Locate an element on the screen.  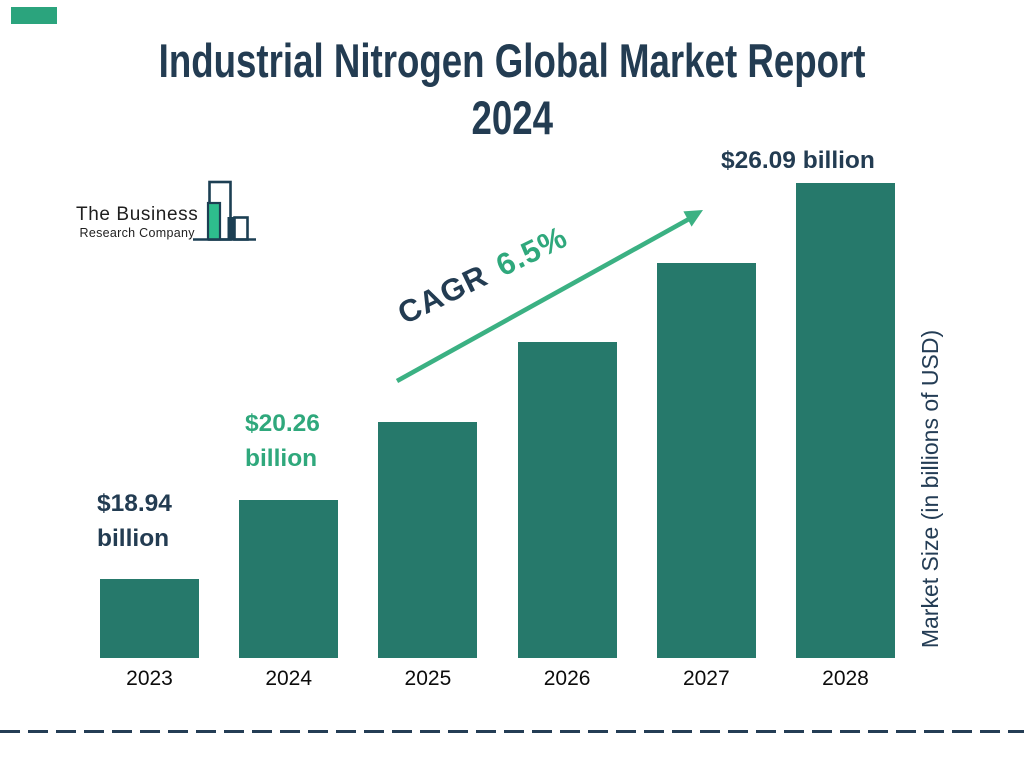
brand-name: The Business is located at coordinates (137, 214).